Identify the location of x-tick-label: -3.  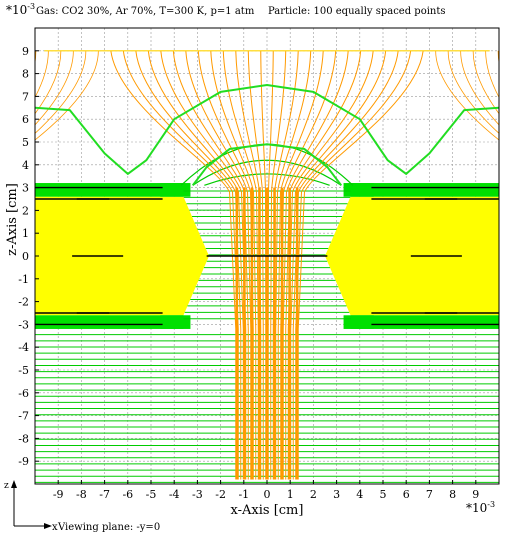
(197, 494).